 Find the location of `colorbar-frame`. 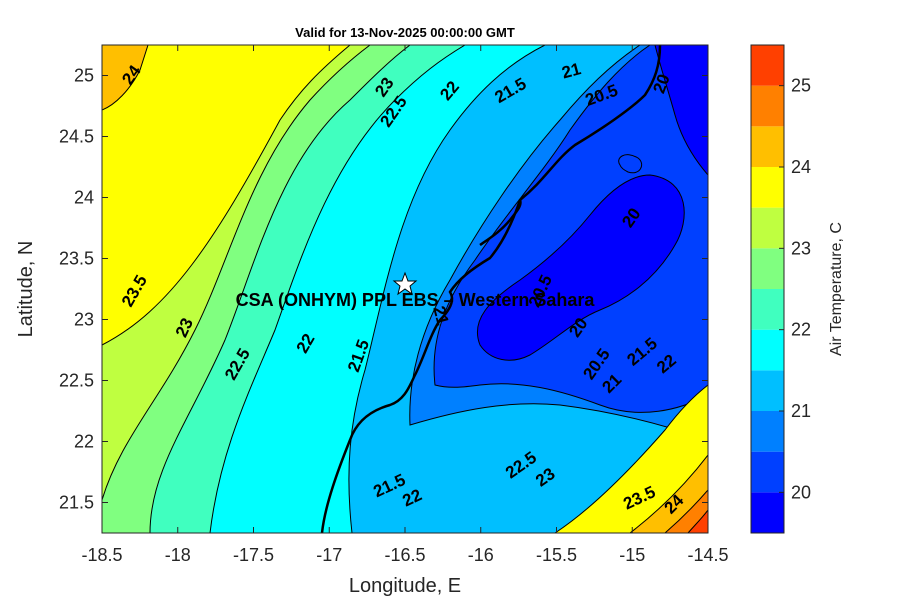

colorbar-frame is located at coordinates (767, 289).